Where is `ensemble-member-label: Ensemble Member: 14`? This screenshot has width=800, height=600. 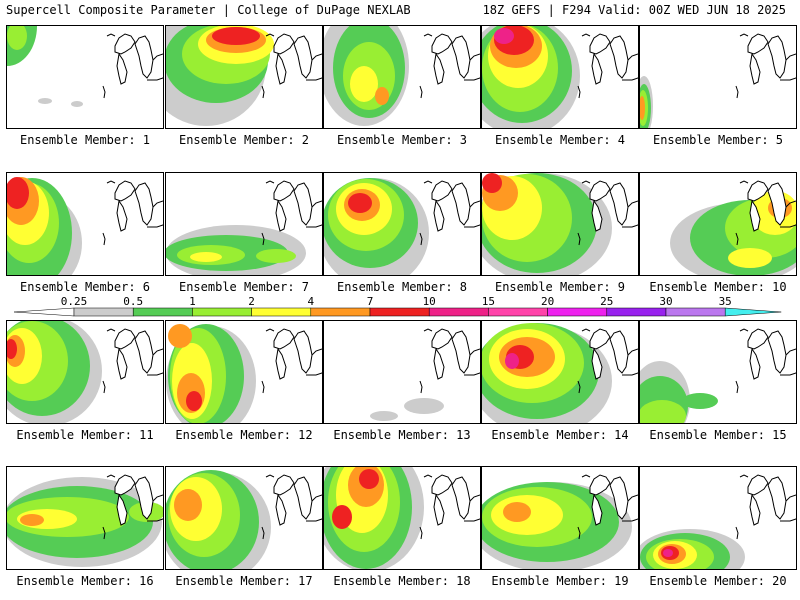
ensemble-member-label: Ensemble Member: 14 is located at coordinates (560, 435).